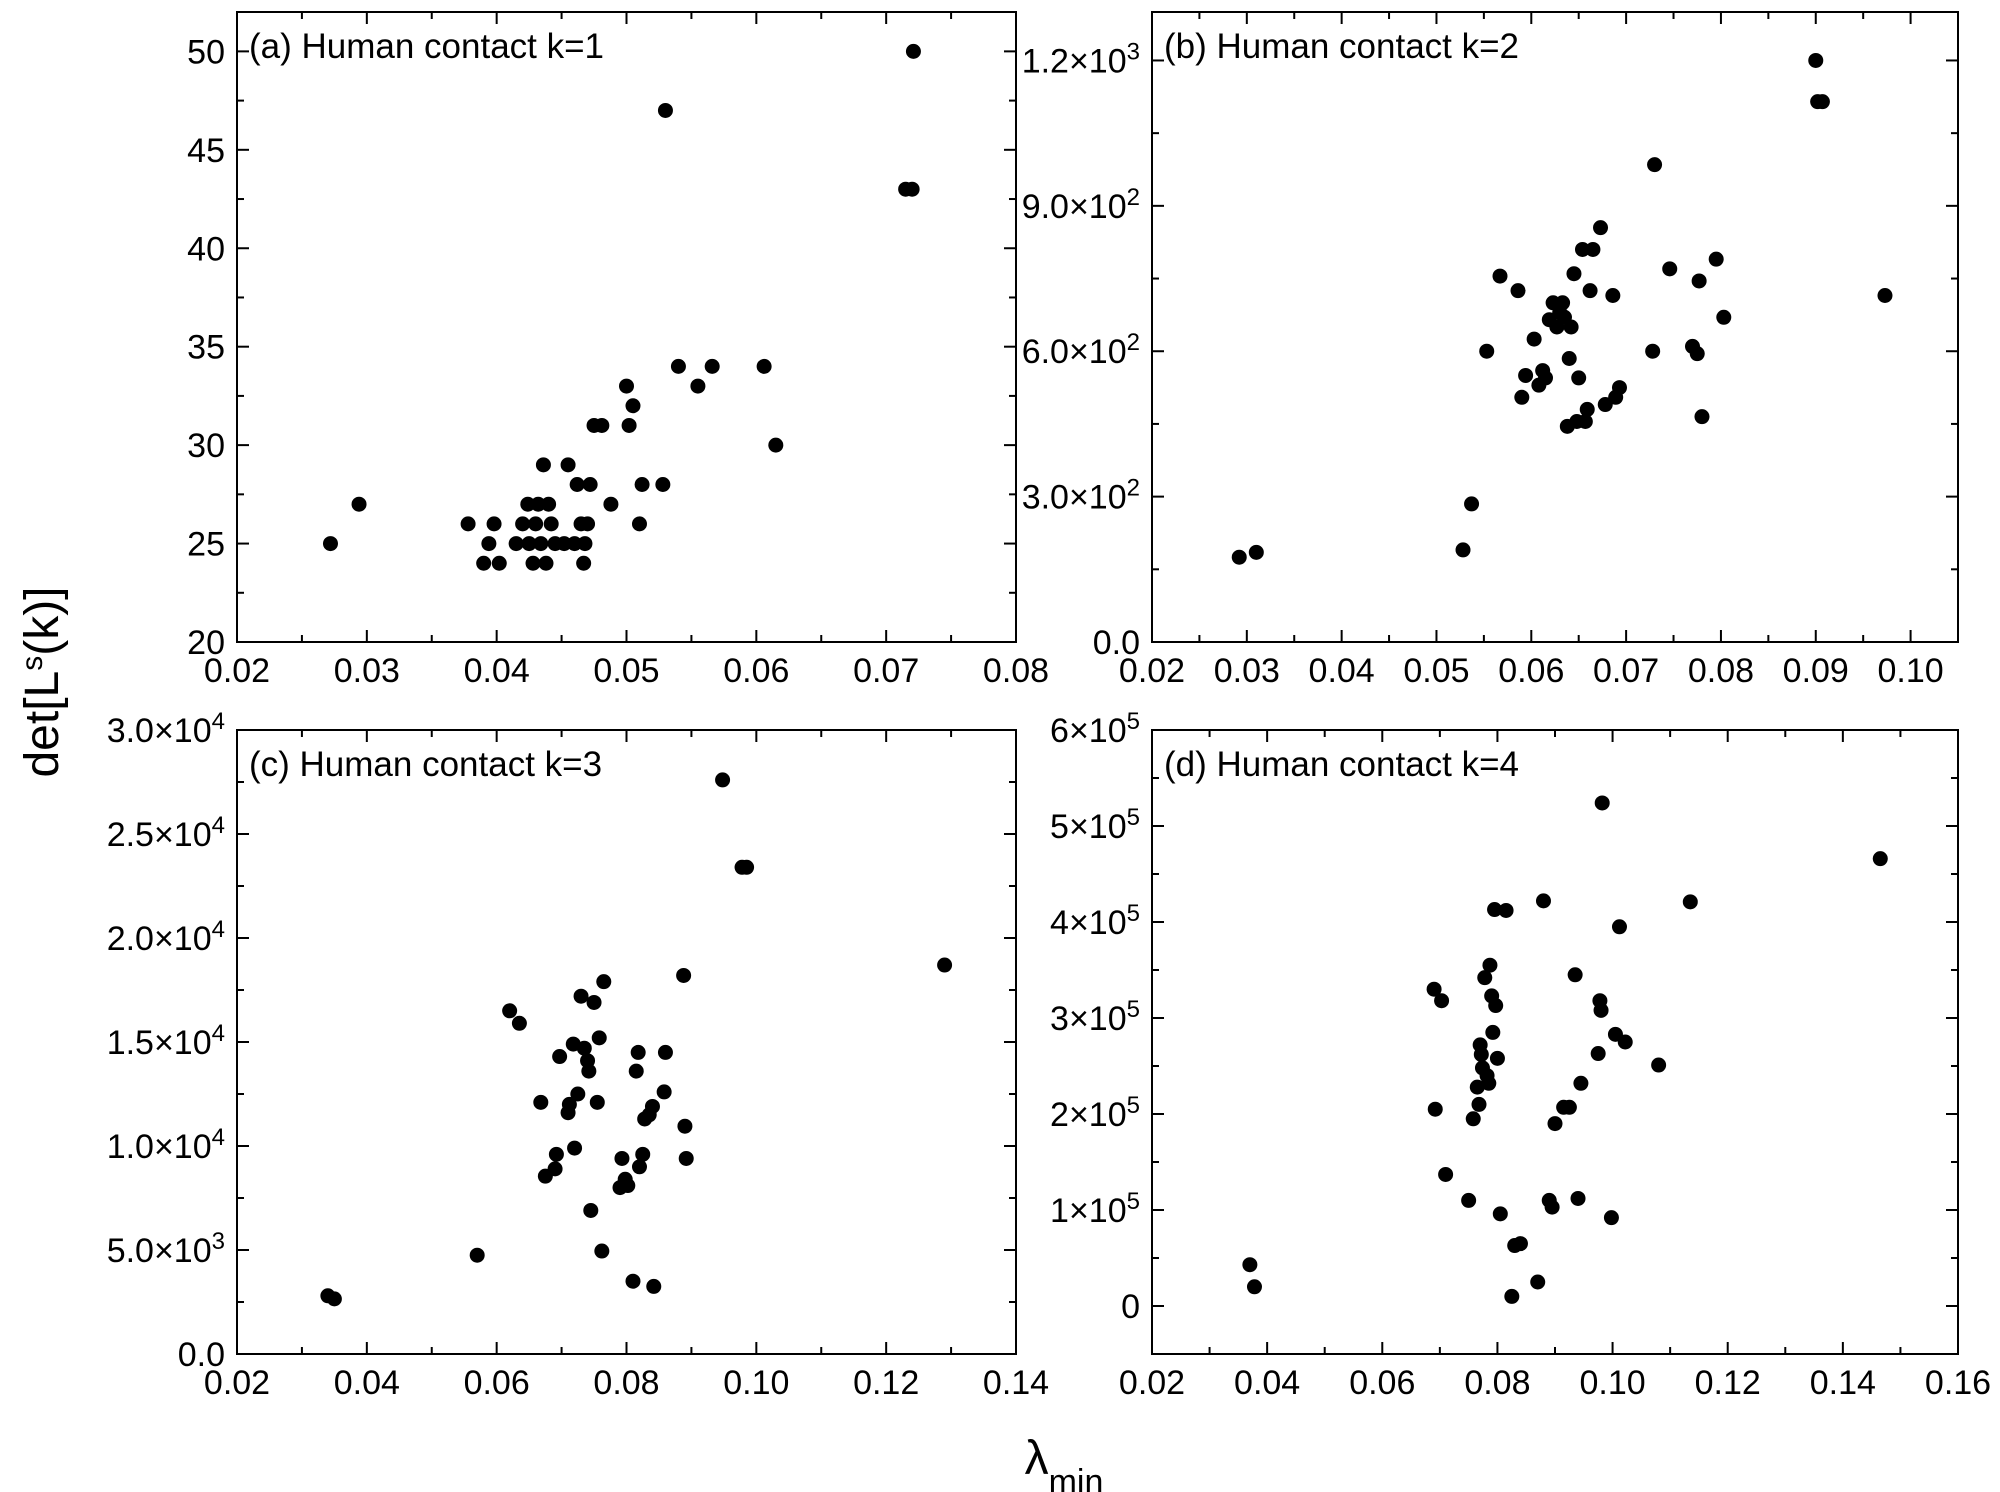 This screenshot has height=1492, width=2000. Describe the element at coordinates (1095, 729) in the screenshot. I see `y-tick-label: 6×10⁵` at that location.